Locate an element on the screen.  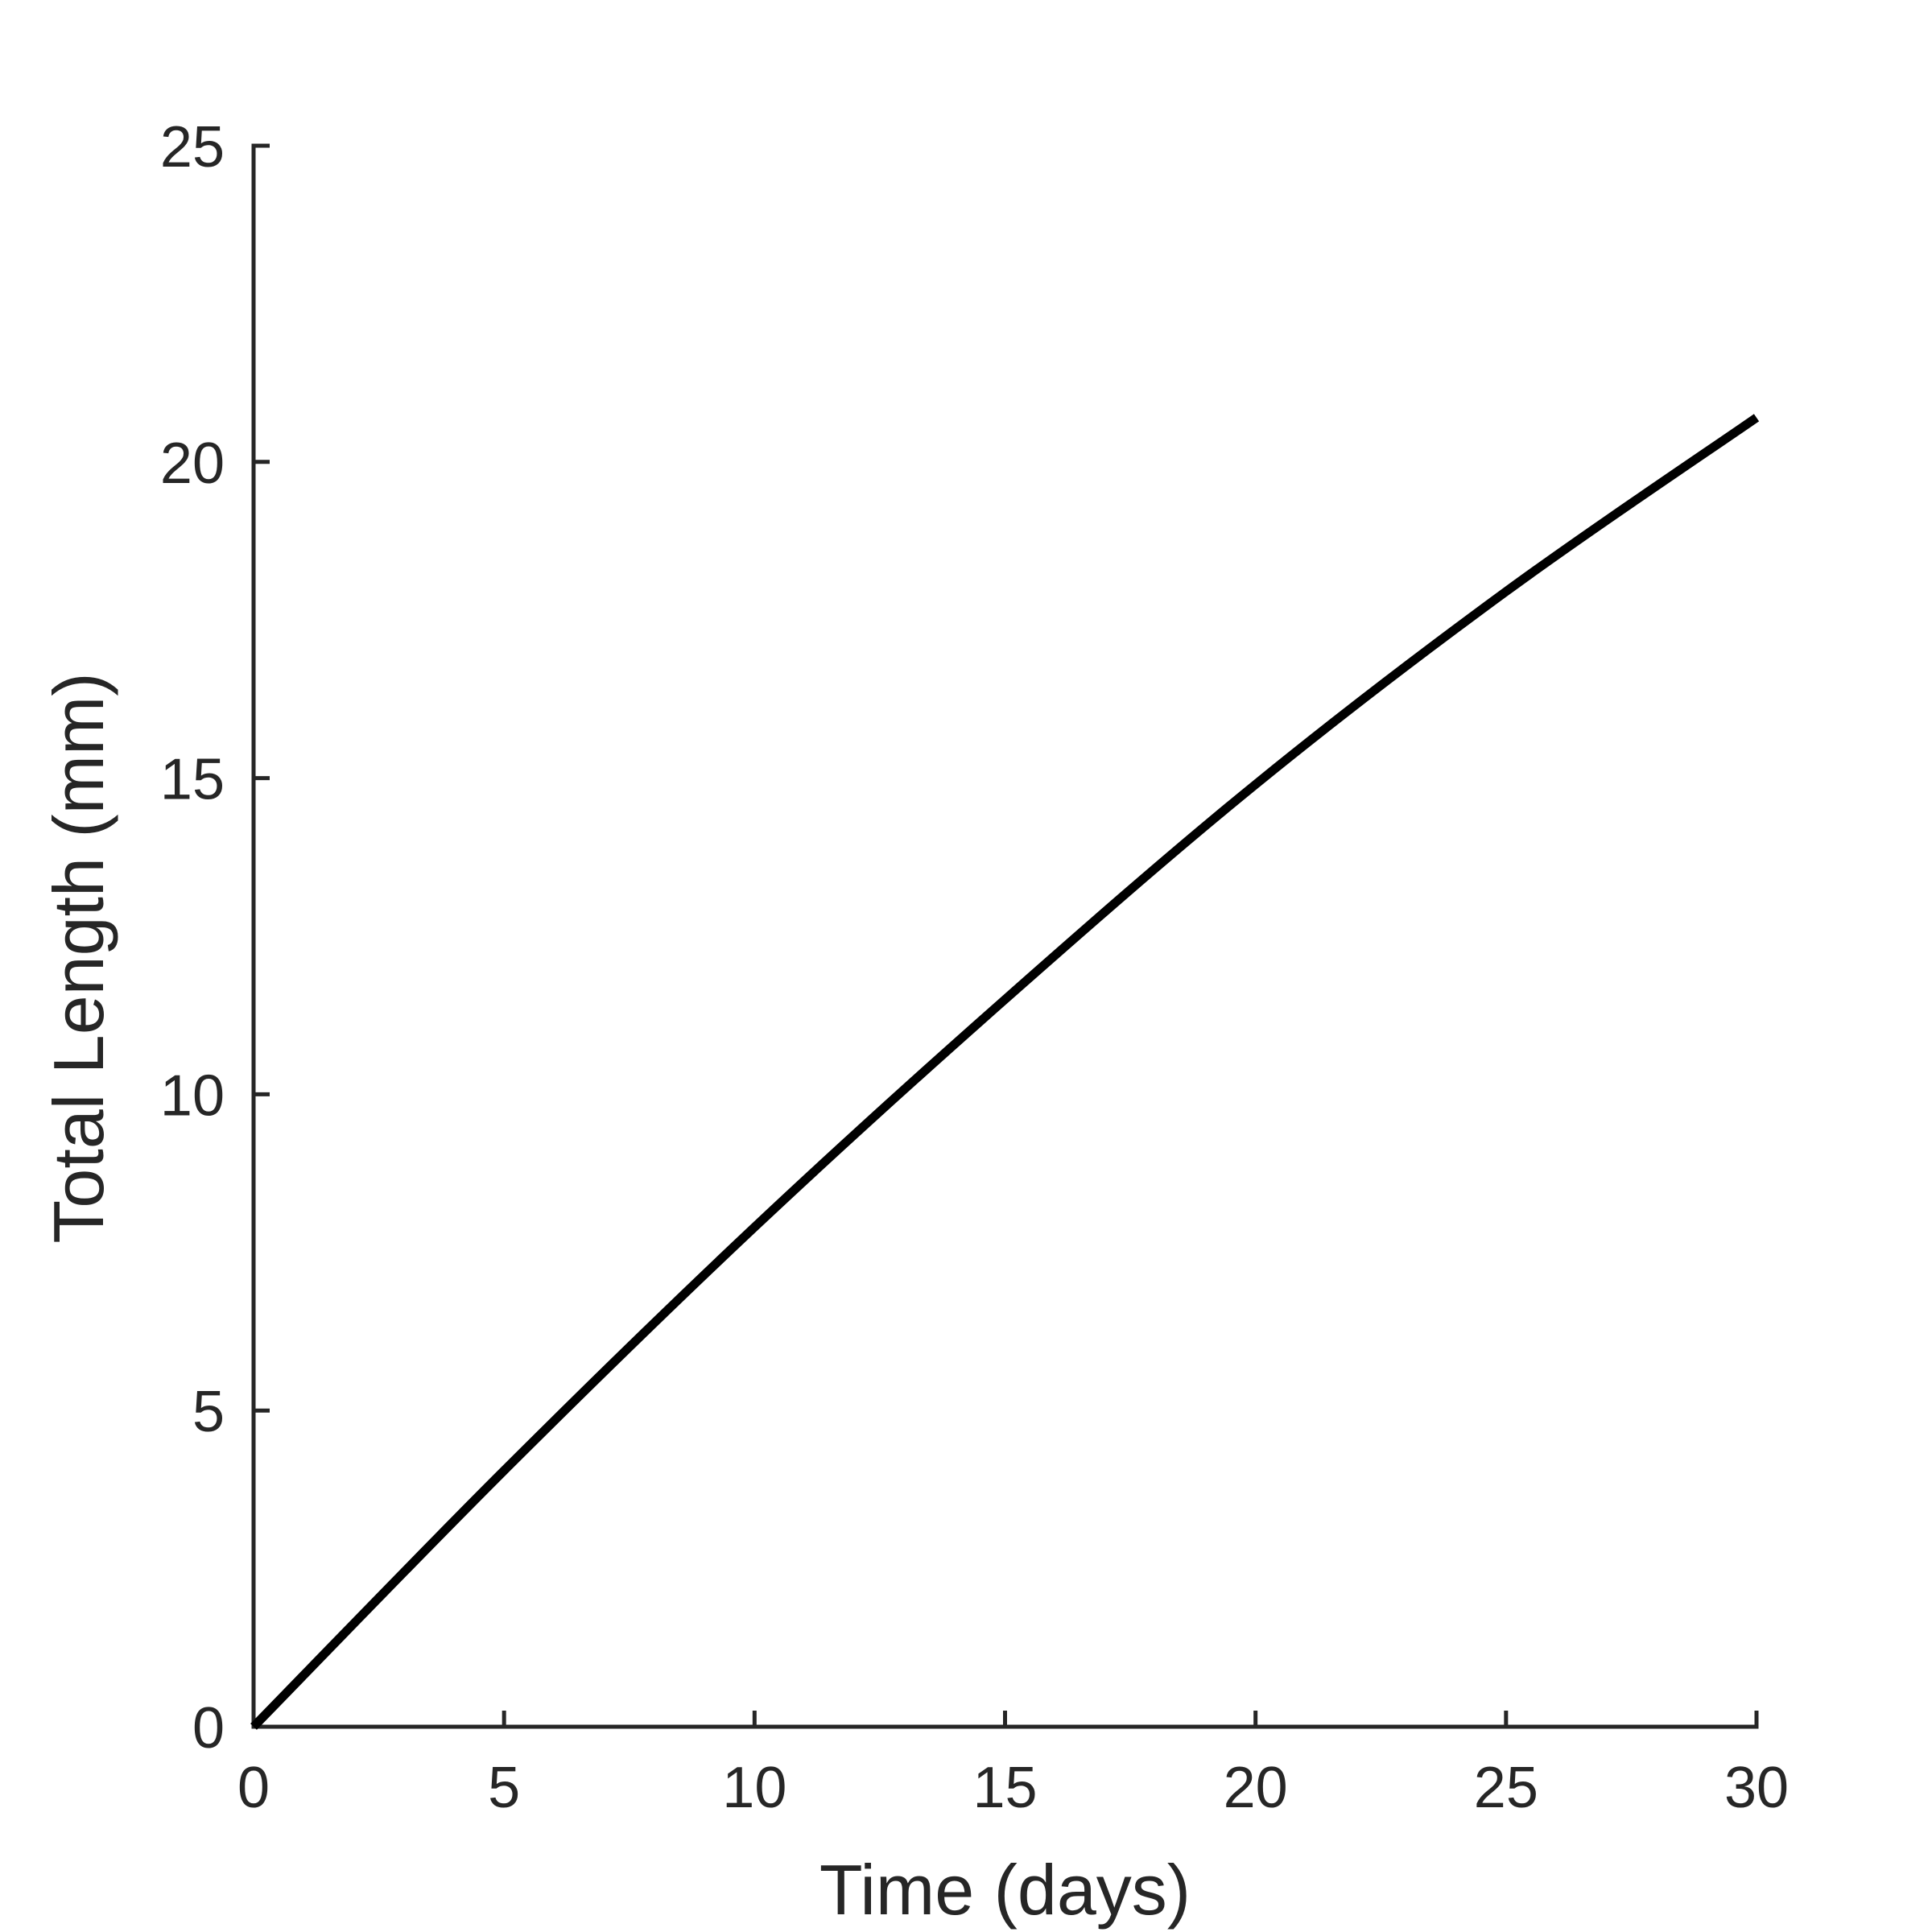
x-tick-label: 5 is located at coordinates (504, 1788).